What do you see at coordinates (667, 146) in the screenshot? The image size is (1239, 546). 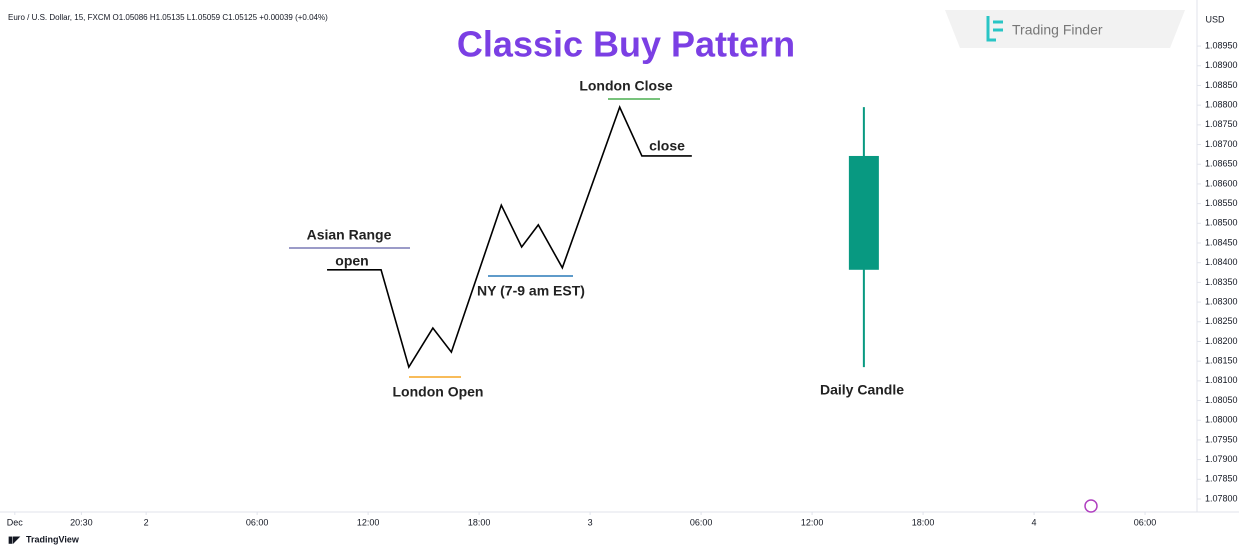 I see `annotation: close` at bounding box center [667, 146].